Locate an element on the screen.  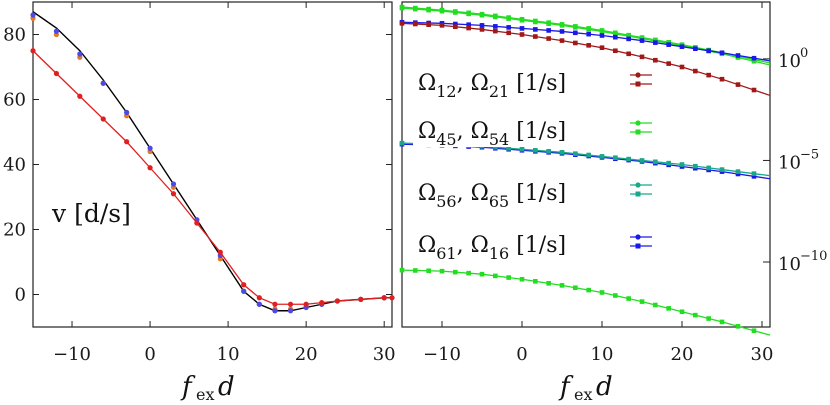
legend-entry-label: Ω61, Ω16 [1/s] is located at coordinates (492, 248).